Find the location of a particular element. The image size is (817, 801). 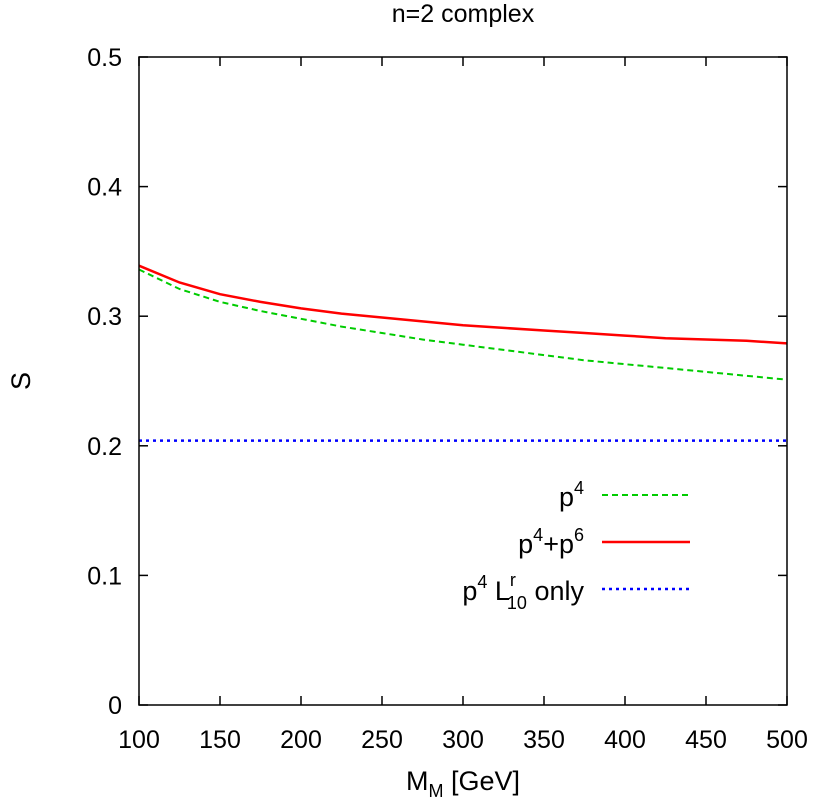

x-axis-label: MM [GeV] is located at coordinates (463, 783).